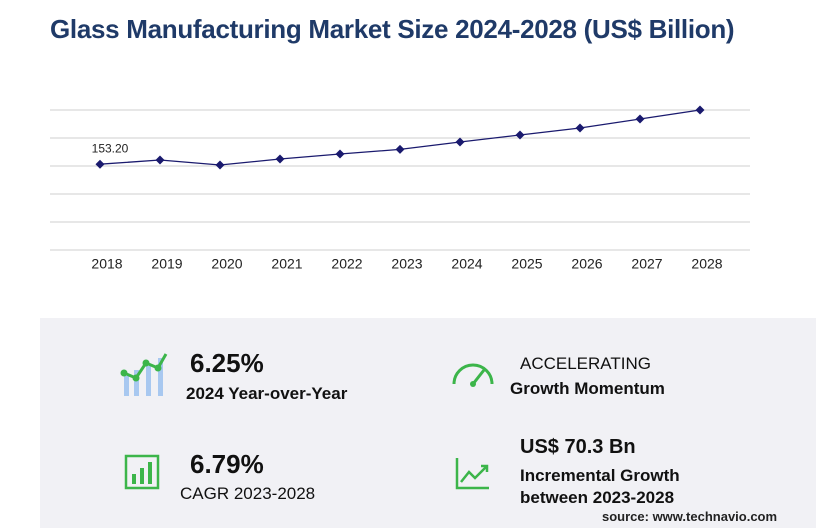  I want to click on yoy-value: 6.25%, so click(227, 363).